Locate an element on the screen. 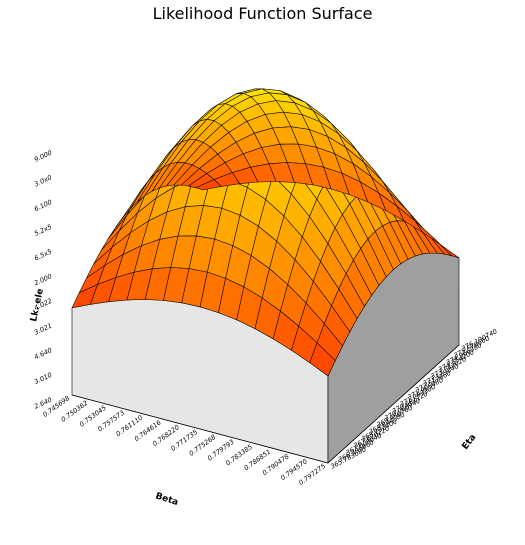 The image size is (525, 545). z-tick-label: 6.5x5 is located at coordinates (43, 254).